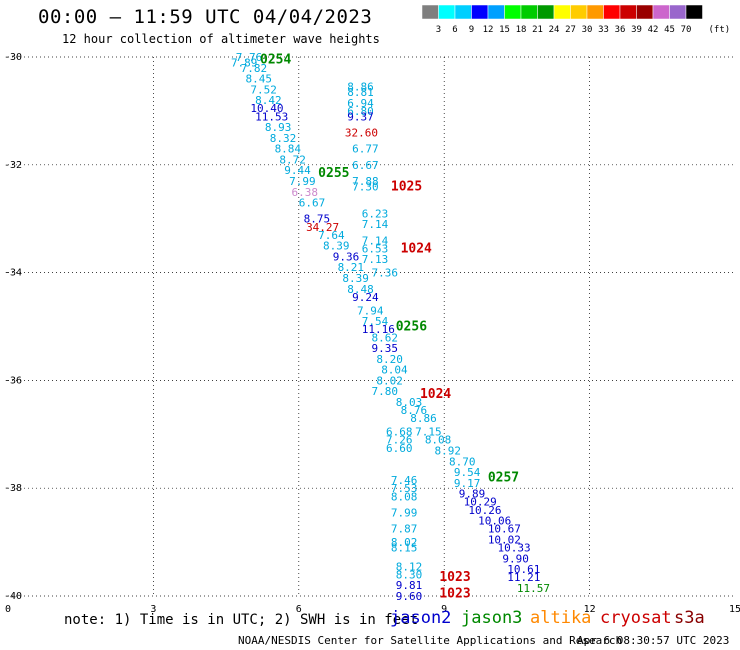  Describe the element at coordinates (331, 235) in the screenshot. I see `swh-value-label: 7.64` at that location.